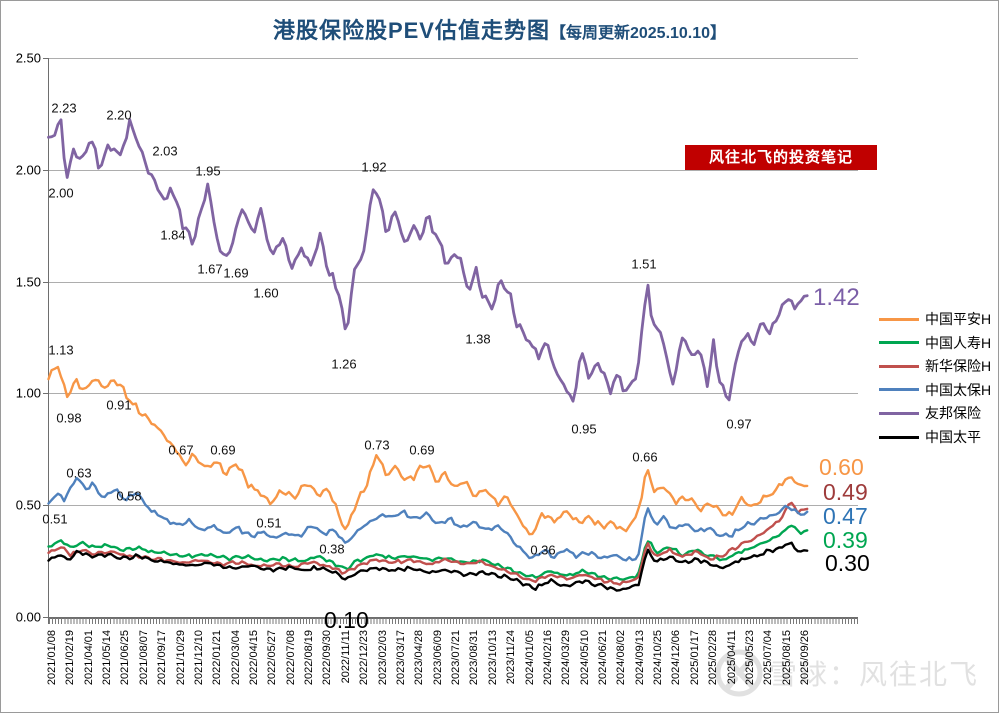 Image resolution: width=999 pixels, height=714 pixels. Describe the element at coordinates (28, 58) in the screenshot. I see `y-tick-label: 2.50` at that location.